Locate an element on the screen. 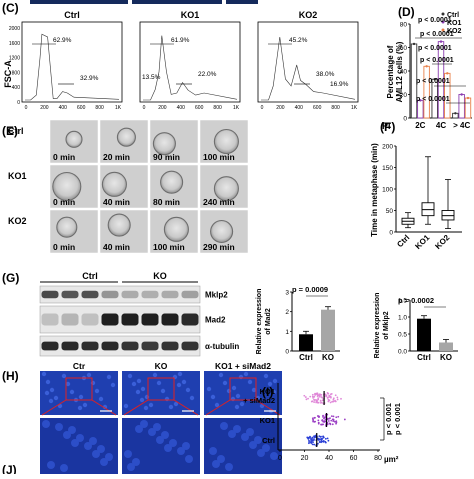 This screenshot has height=479, width=474. panel-i-row-label: KO1 is located at coordinates (267, 391).